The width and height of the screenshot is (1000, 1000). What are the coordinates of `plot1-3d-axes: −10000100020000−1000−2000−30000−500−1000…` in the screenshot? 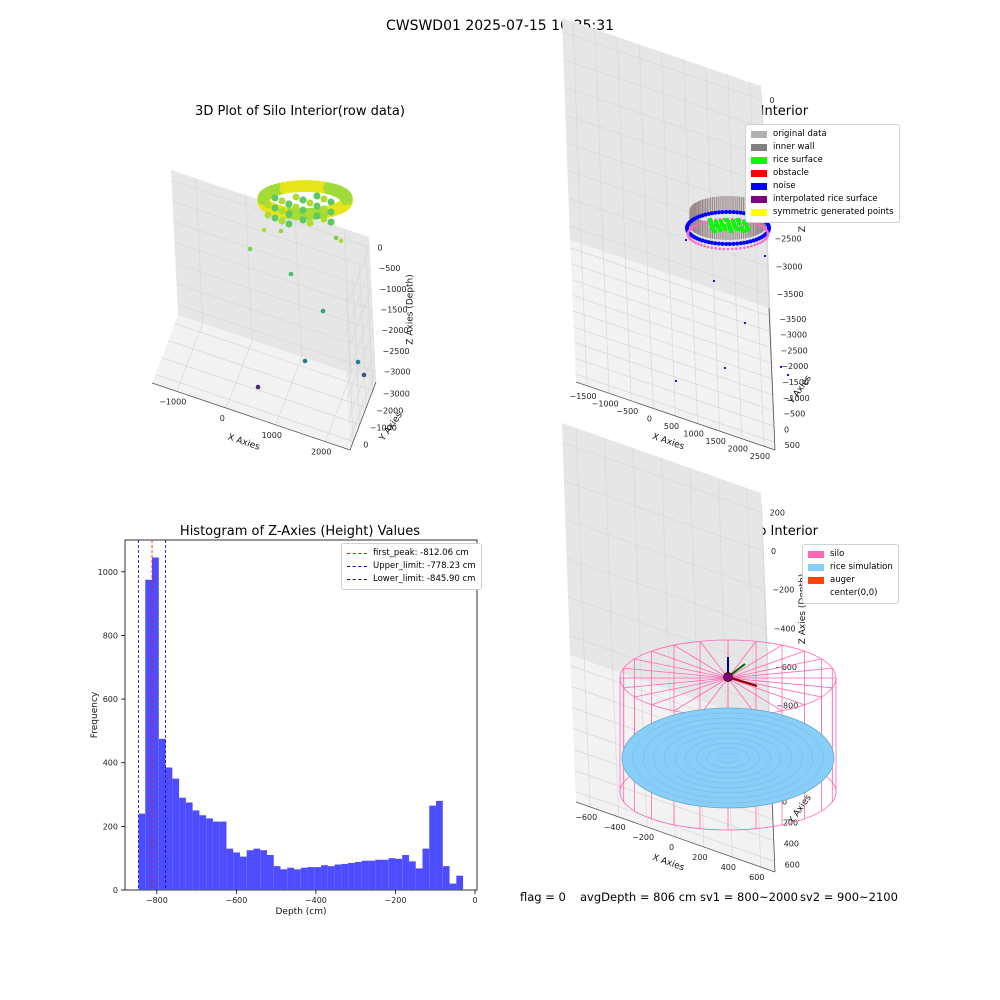 It's located at (283, 313).